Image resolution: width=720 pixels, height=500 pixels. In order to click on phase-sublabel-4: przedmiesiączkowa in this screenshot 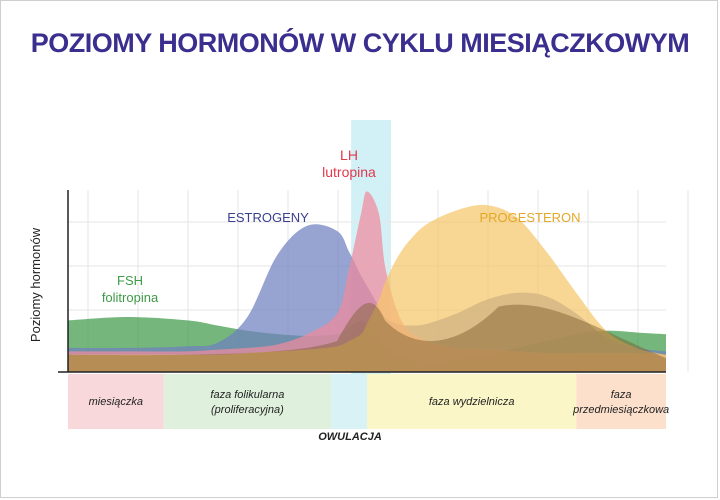, I will do `click(620, 410)`.